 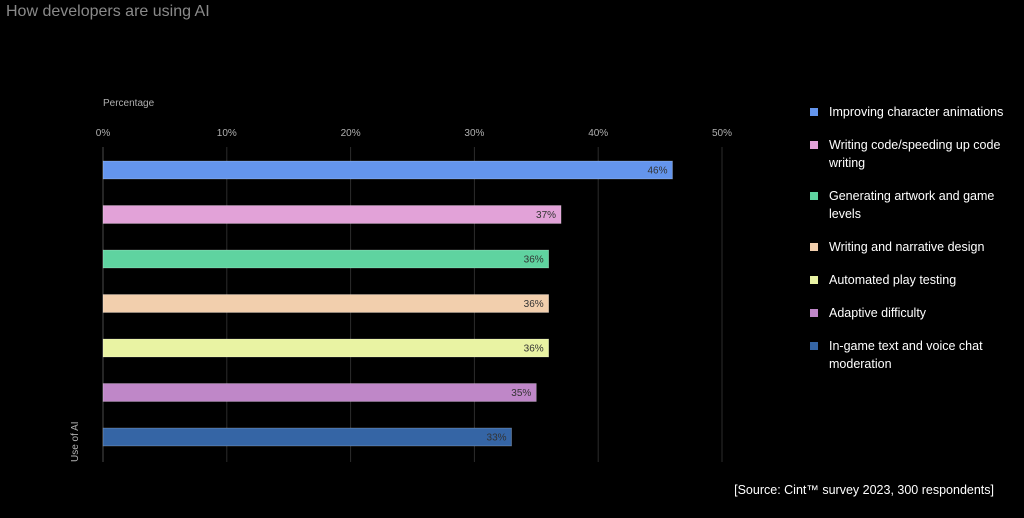 I want to click on bar-value-label: 46%, so click(x=657, y=171).